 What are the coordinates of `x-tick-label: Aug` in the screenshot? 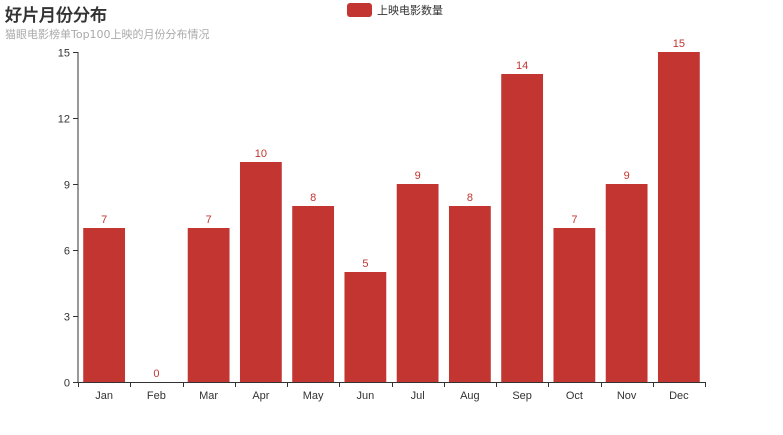 It's located at (470, 396).